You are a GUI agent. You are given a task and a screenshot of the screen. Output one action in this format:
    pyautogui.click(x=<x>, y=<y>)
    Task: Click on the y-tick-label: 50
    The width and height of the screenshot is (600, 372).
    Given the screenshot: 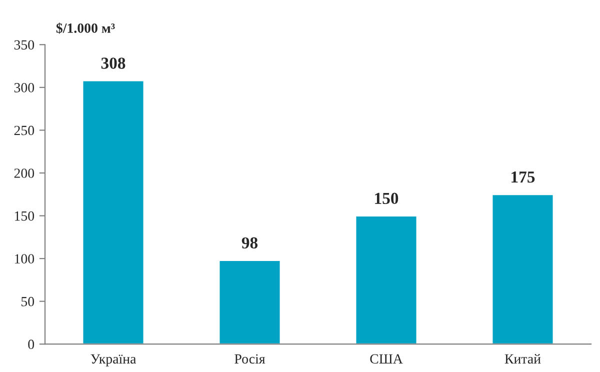 What is the action you would take?
    pyautogui.click(x=28, y=301)
    